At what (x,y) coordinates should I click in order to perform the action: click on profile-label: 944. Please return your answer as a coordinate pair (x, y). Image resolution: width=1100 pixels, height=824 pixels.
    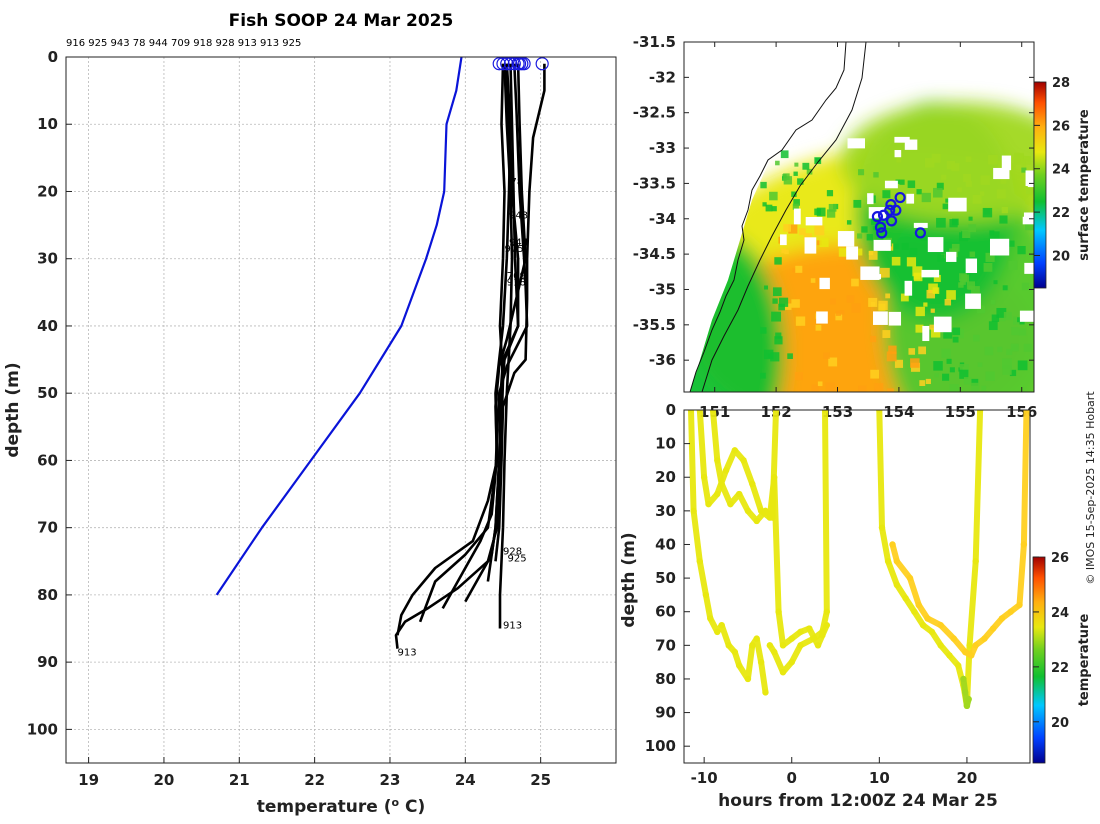
    Looking at the image, I should click on (518, 242).